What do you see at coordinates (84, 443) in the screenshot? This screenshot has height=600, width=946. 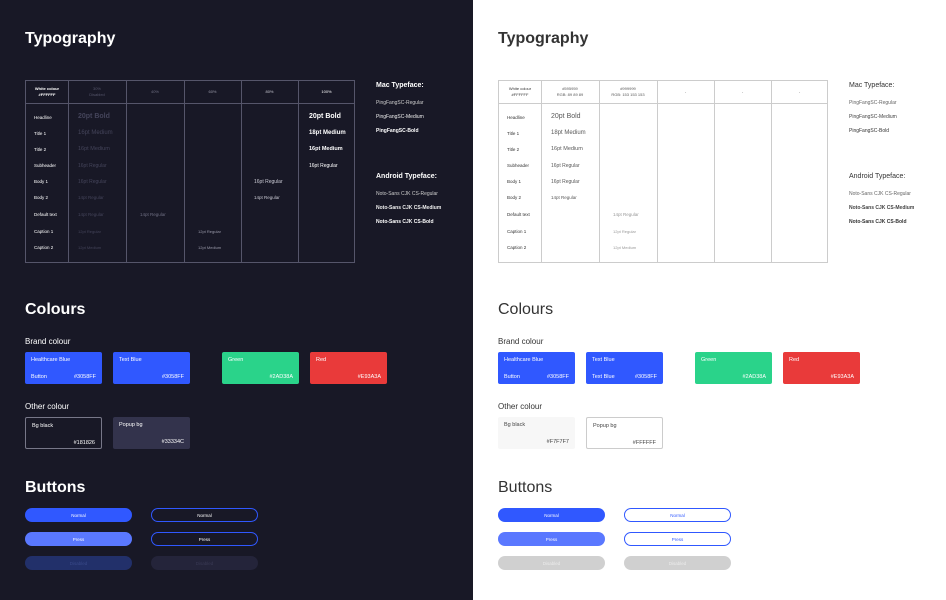 I see `swatch-hex: #181826` at bounding box center [84, 443].